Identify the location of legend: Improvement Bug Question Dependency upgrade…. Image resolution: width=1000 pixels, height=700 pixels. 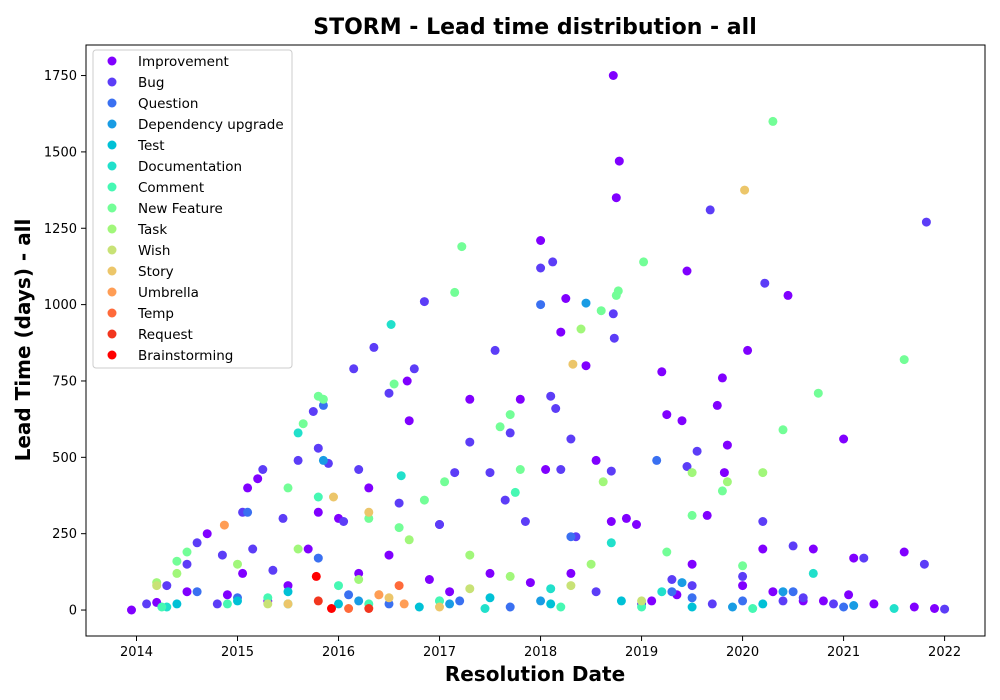
(192, 209).